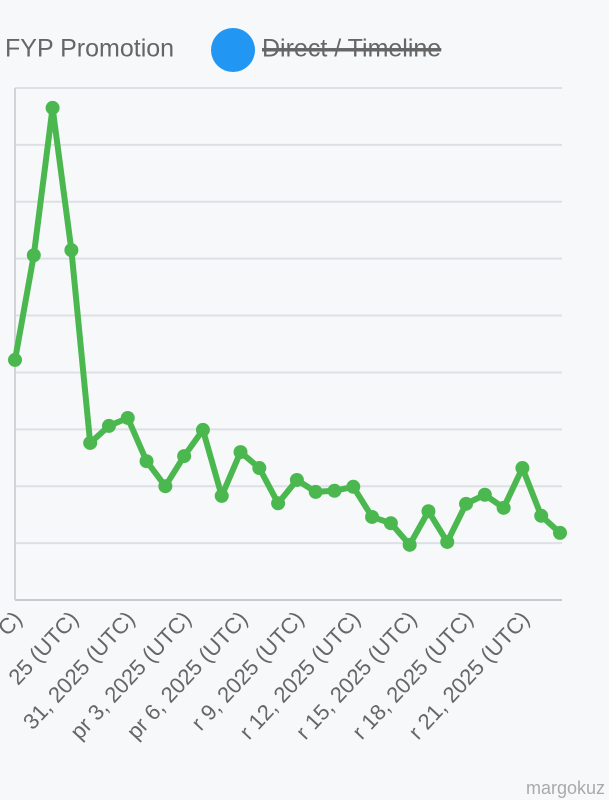 The height and width of the screenshot is (800, 609). I want to click on legend-label: FYP Promotion, so click(89, 49).